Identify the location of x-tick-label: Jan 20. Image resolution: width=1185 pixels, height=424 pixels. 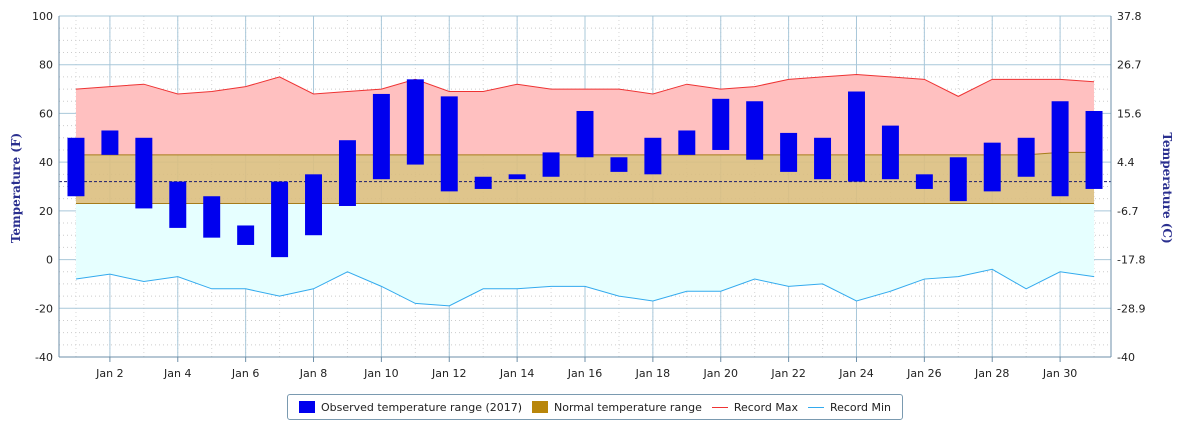
(720, 373).